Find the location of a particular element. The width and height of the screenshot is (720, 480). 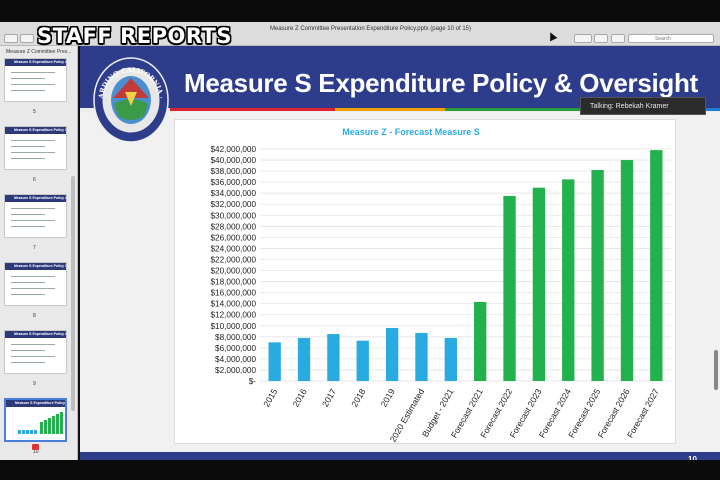

staff-reports-banner: STAFF REPORTS is located at coordinates (135, 36).